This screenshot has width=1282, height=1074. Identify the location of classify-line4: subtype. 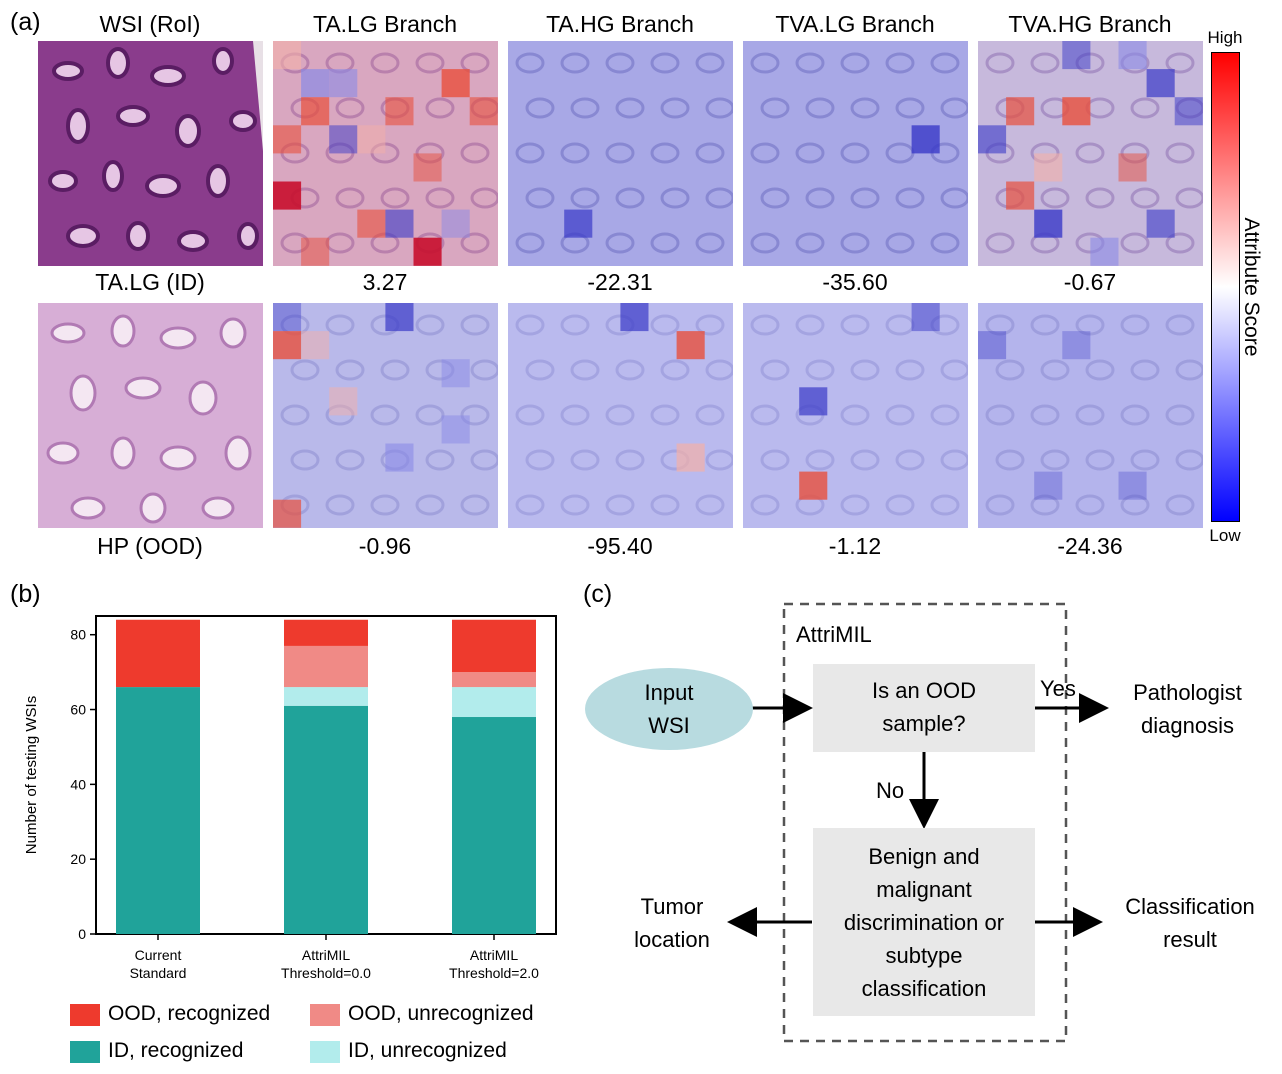
(924, 955).